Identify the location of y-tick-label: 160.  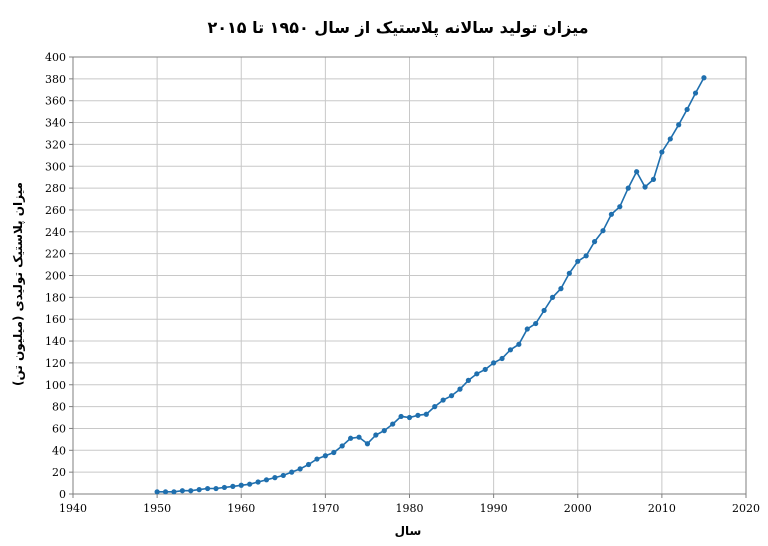
(55, 319).